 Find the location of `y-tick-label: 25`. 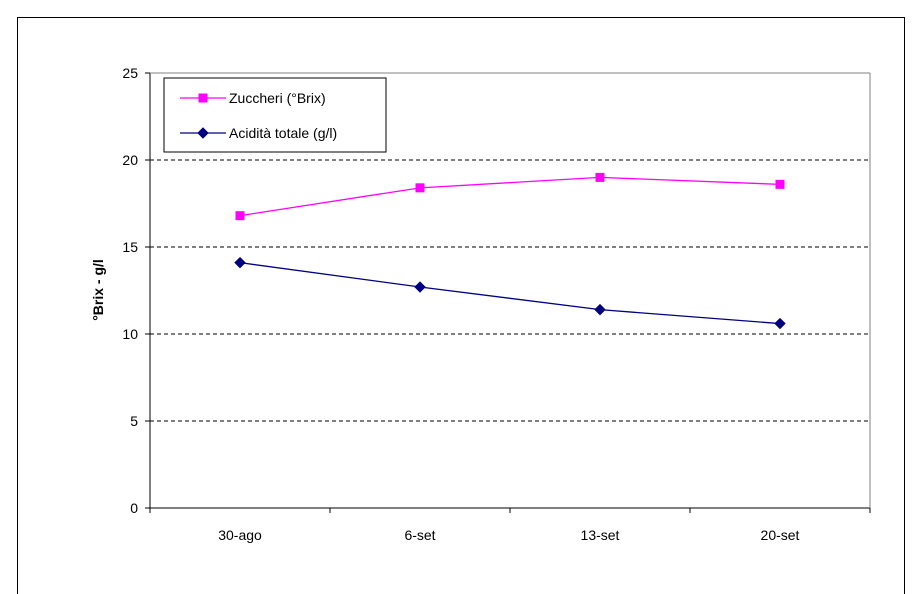

y-tick-label: 25 is located at coordinates (130, 73).